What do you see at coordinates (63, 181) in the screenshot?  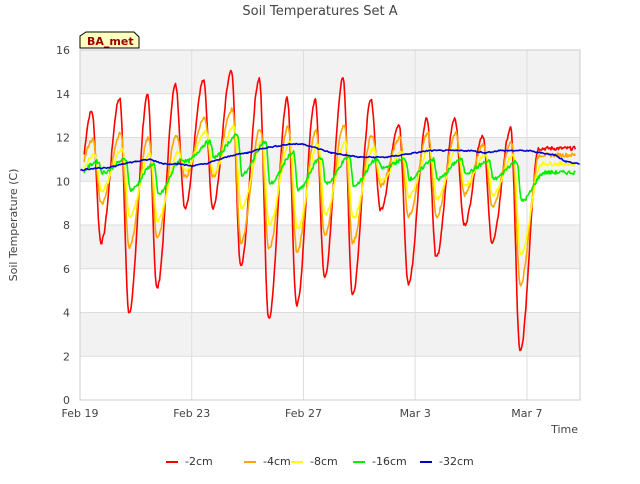 I see `y-tick-label: 10` at bounding box center [63, 181].